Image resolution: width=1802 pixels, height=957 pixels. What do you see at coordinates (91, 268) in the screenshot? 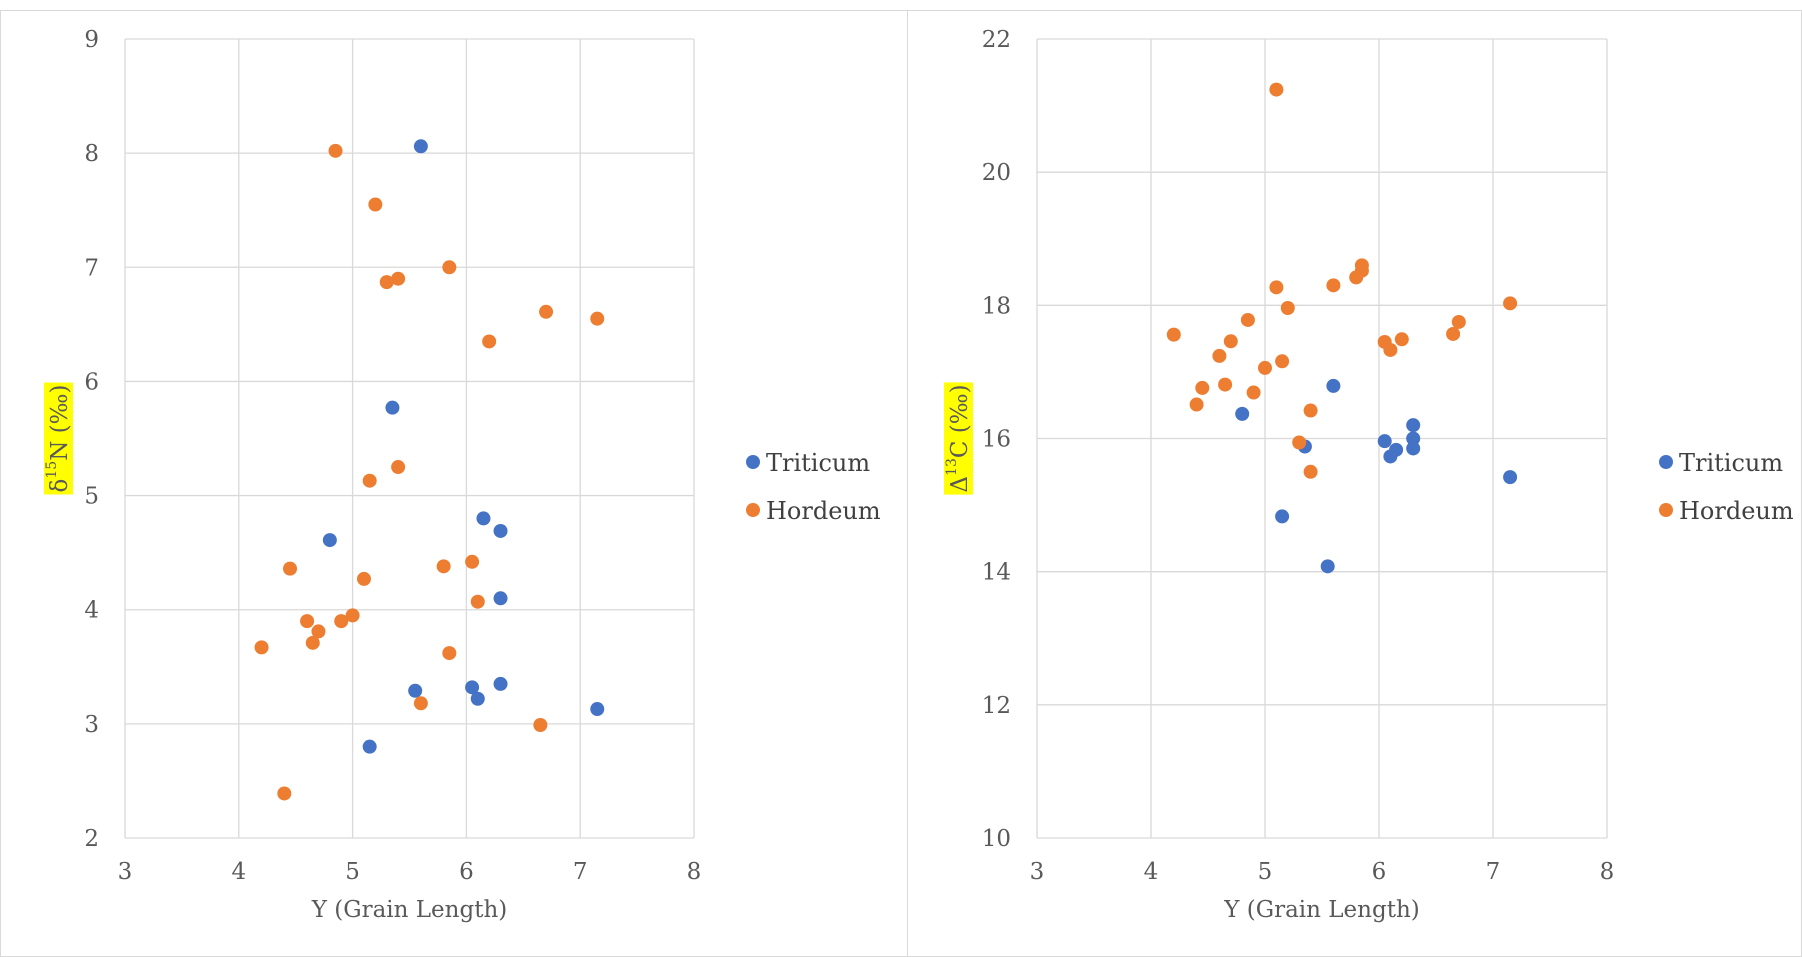
I see `chart-1-y-tick-label: 7` at bounding box center [91, 268].